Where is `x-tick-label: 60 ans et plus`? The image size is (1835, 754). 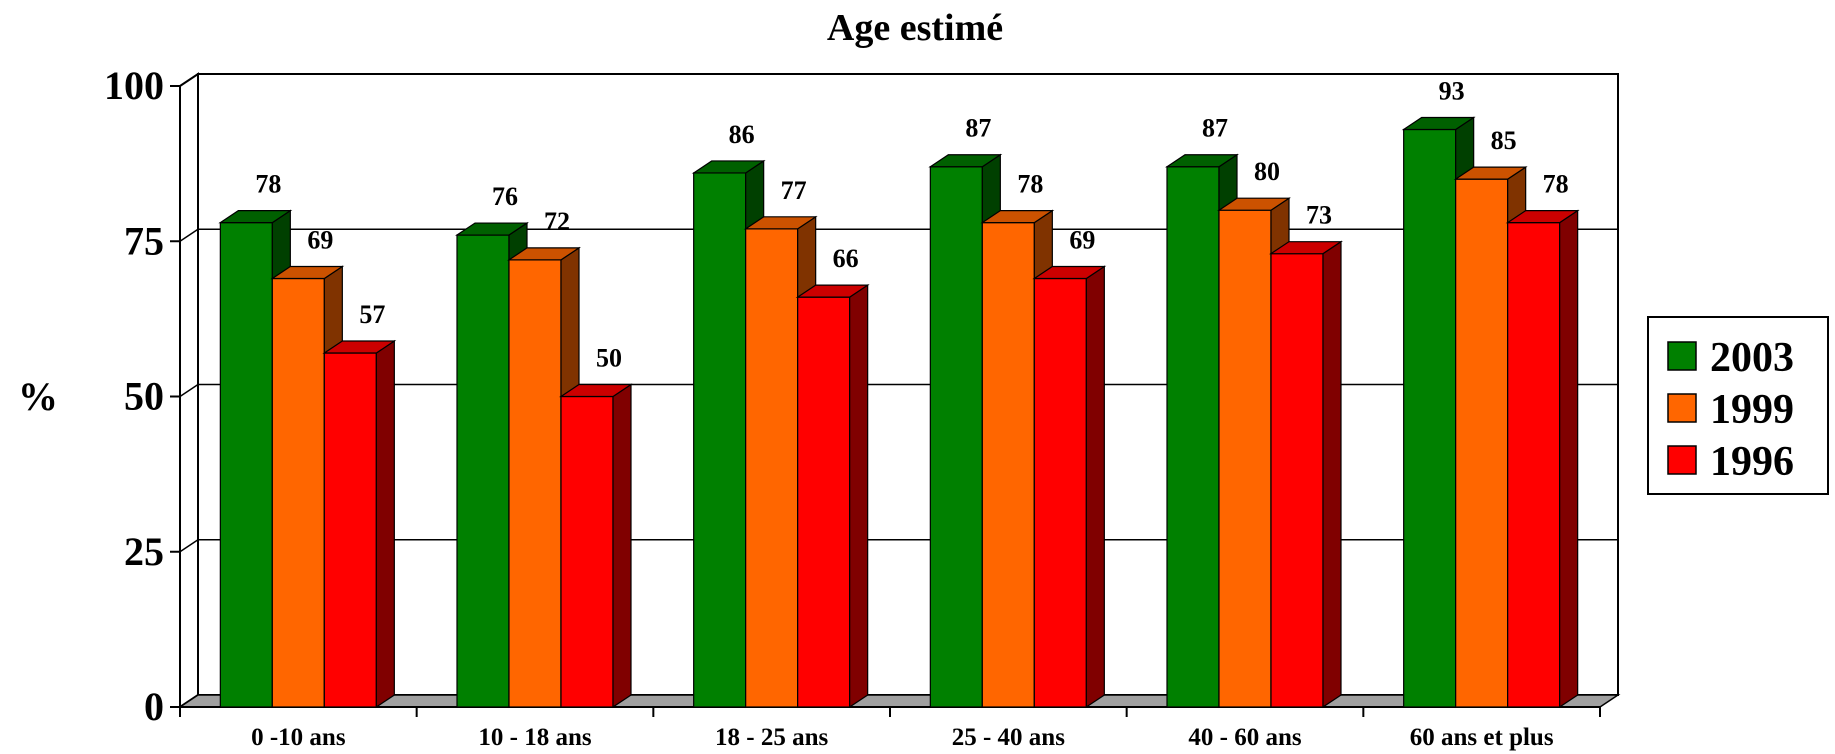
x-tick-label: 60 ans et plus is located at coordinates (1482, 737).